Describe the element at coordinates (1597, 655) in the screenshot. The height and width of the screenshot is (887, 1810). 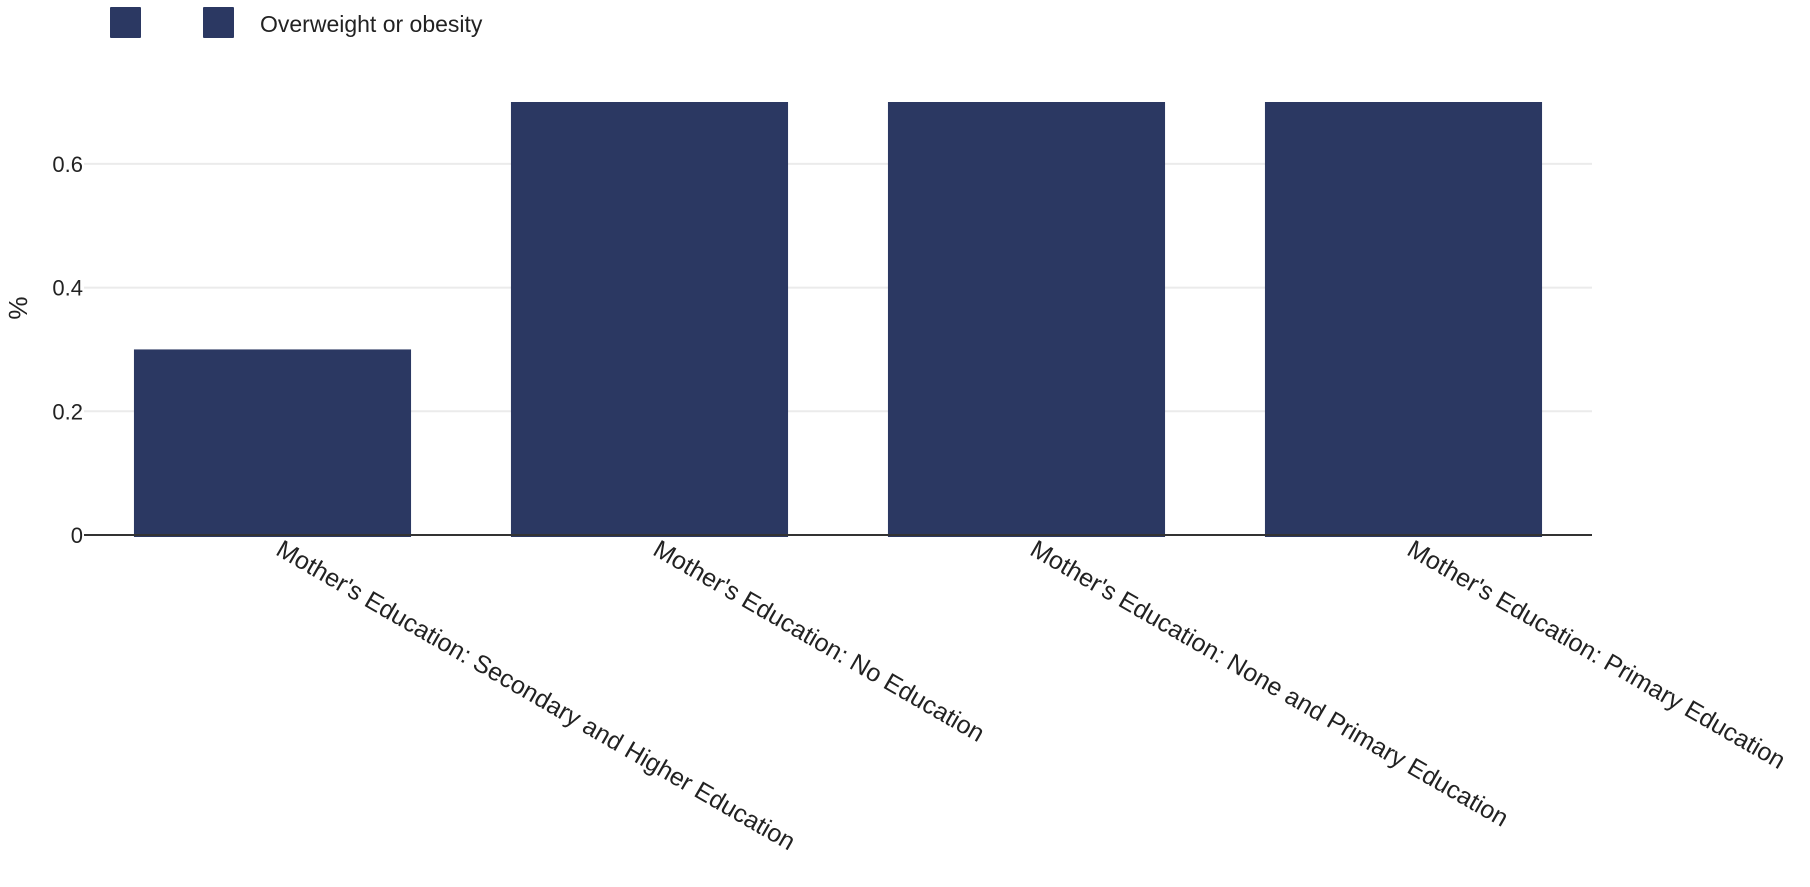
I see `x-category-label: Mother's Education: Primary Education` at that location.